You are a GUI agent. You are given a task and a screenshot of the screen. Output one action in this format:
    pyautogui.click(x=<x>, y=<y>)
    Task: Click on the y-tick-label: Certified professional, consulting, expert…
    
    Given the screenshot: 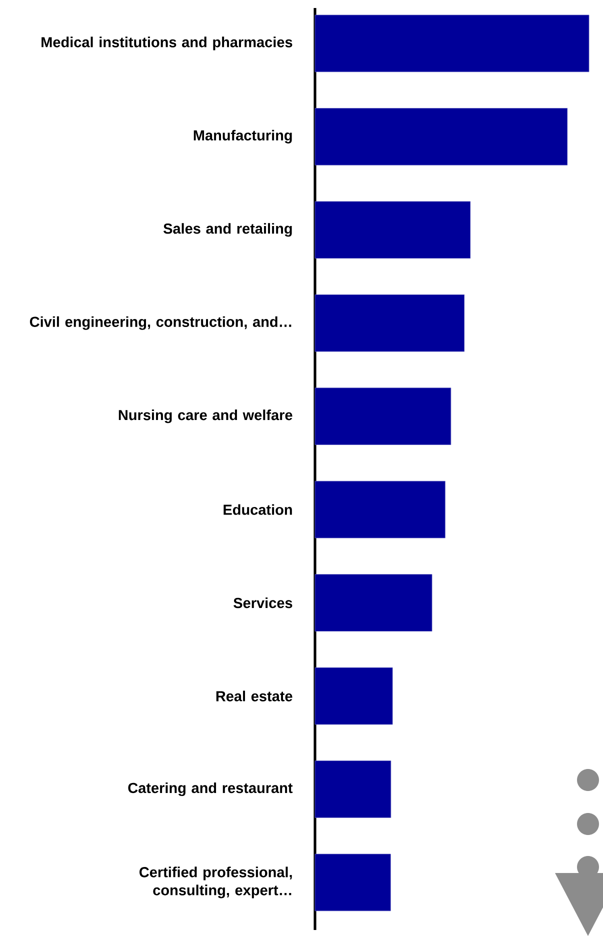 What is the action you would take?
    pyautogui.click(x=216, y=882)
    